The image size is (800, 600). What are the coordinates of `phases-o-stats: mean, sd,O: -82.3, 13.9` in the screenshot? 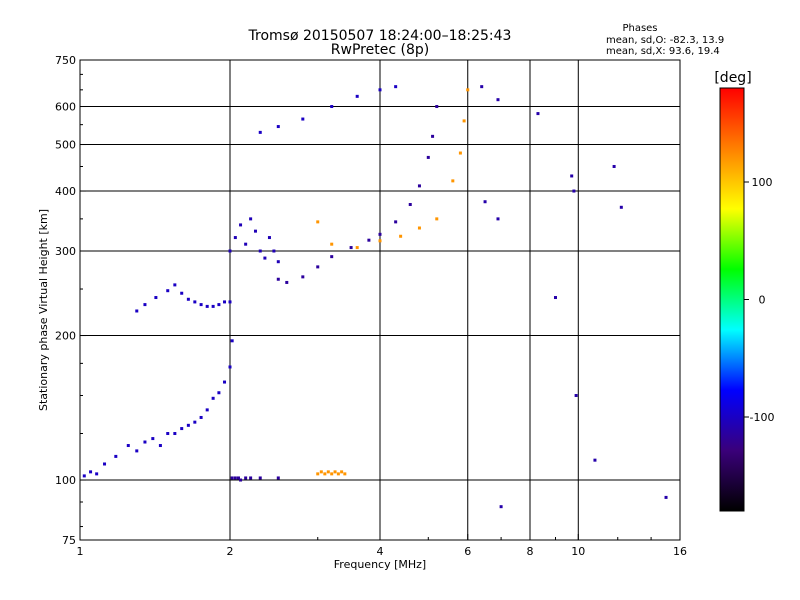 It's located at (665, 40).